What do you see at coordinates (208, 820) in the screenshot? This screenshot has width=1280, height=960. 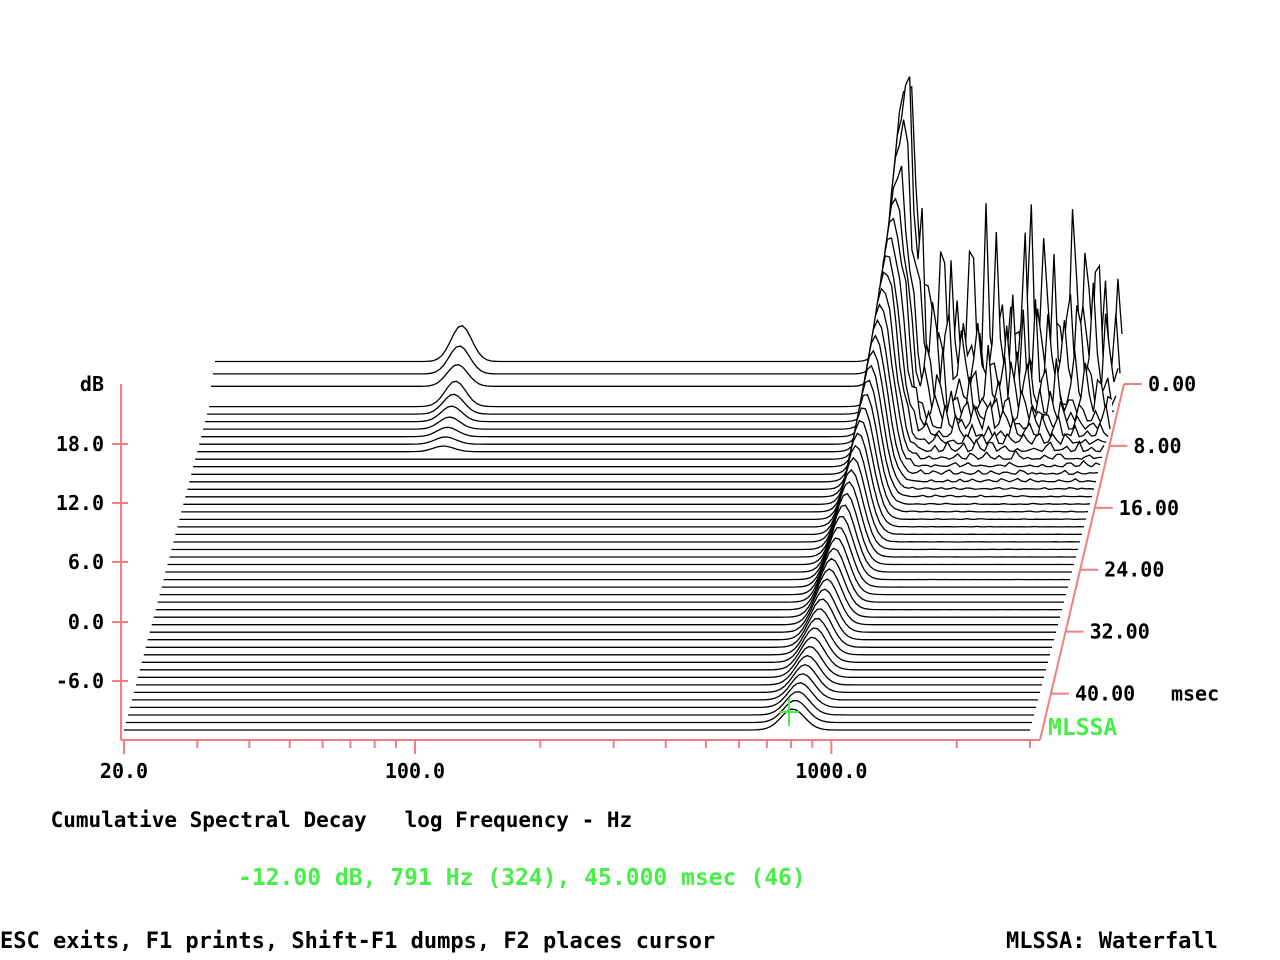 I see `chart-title: Cumulative Spectral Decay` at bounding box center [208, 820].